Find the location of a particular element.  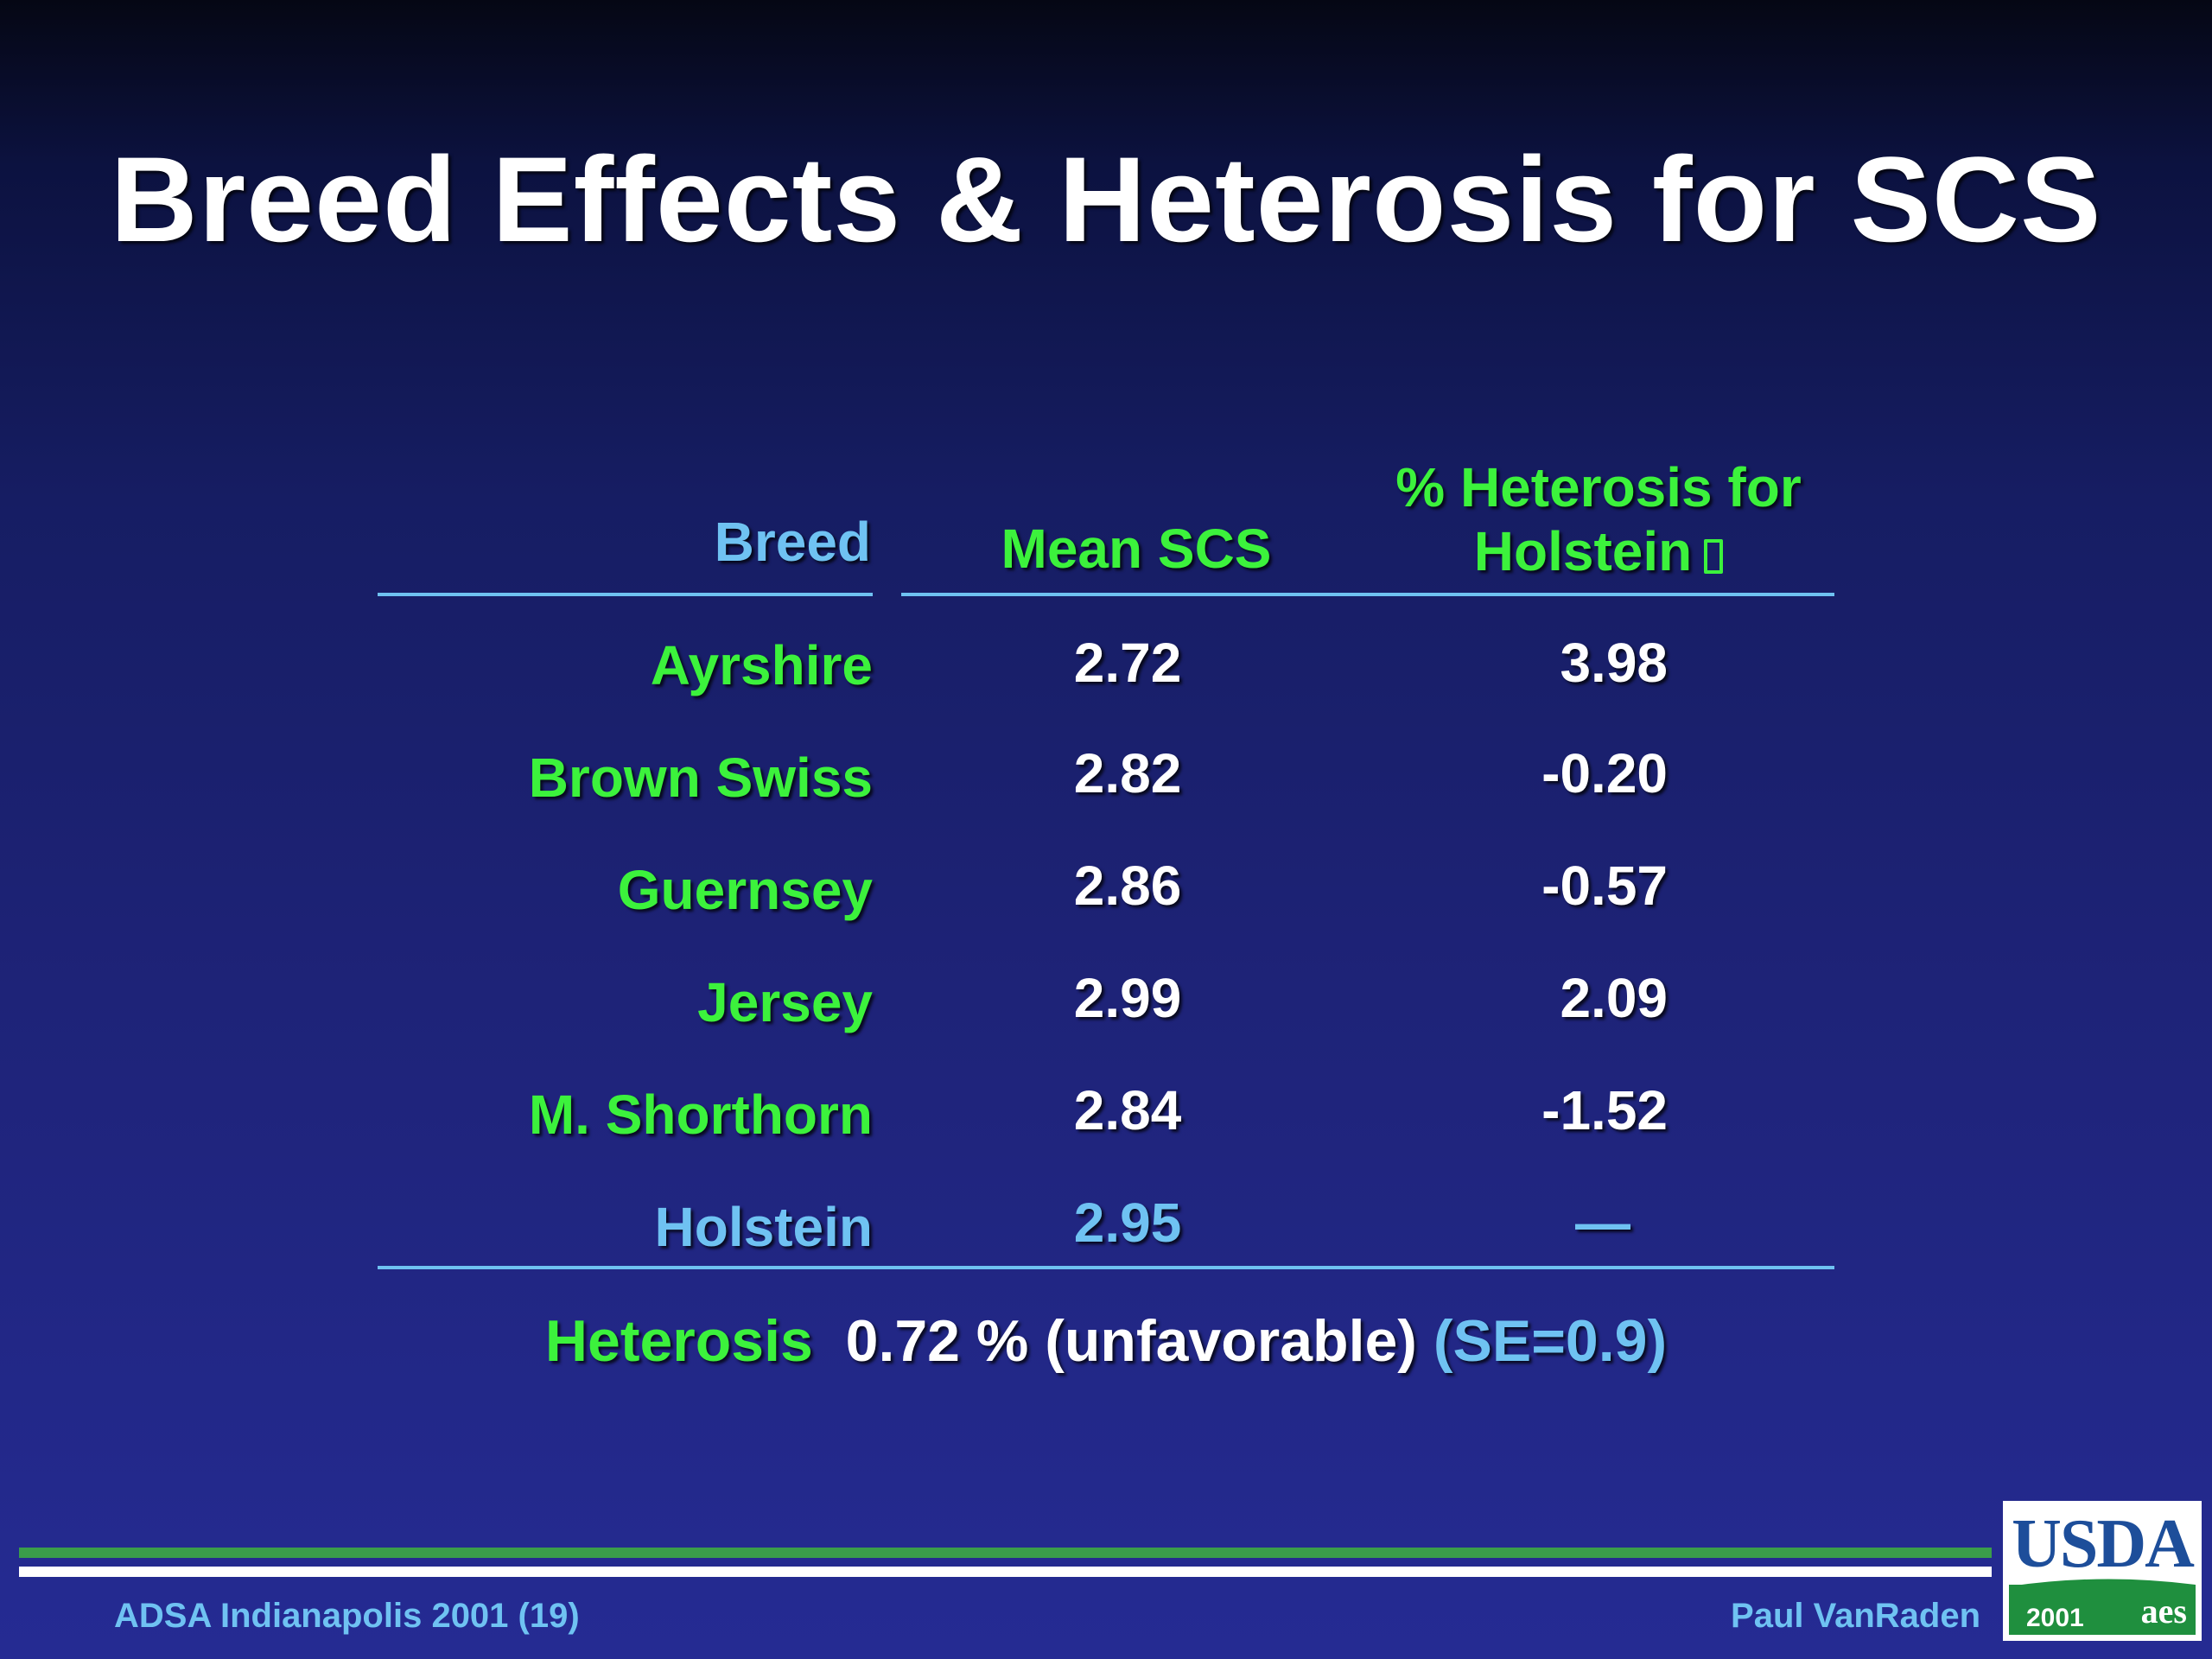

row-breed: M. Shorthorn is located at coordinates (700, 1115).